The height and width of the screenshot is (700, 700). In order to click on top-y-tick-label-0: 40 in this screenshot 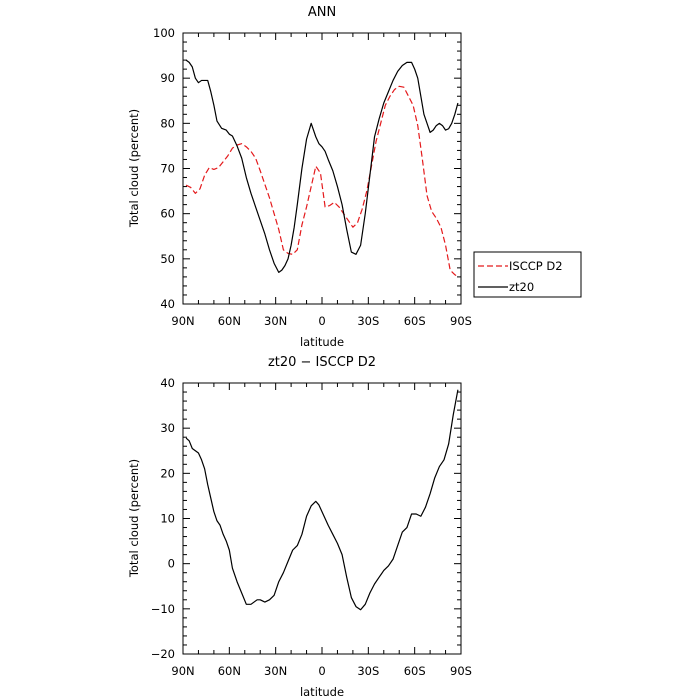, I will do `click(167, 304)`.